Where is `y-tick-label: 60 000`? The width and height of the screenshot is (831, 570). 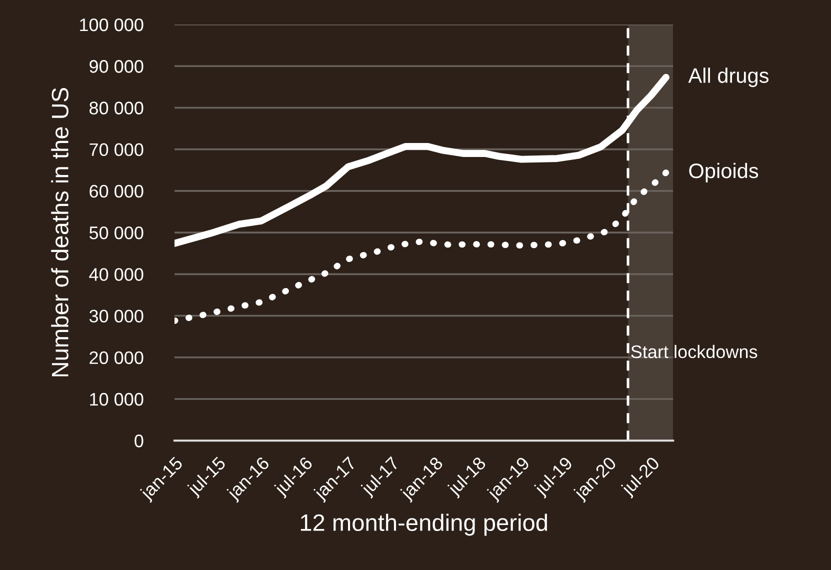 y-tick-label: 60 000 is located at coordinates (117, 191).